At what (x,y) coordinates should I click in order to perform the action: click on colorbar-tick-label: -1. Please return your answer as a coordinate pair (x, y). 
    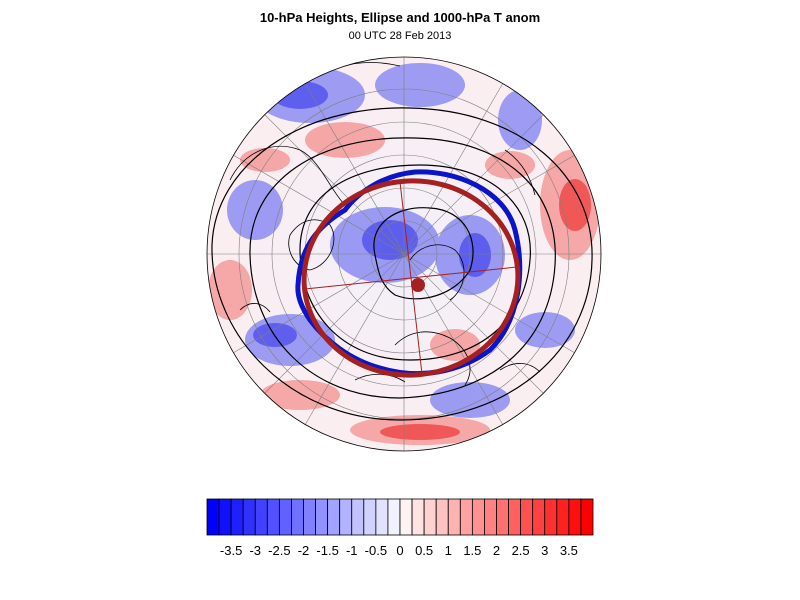
    Looking at the image, I should click on (352, 550).